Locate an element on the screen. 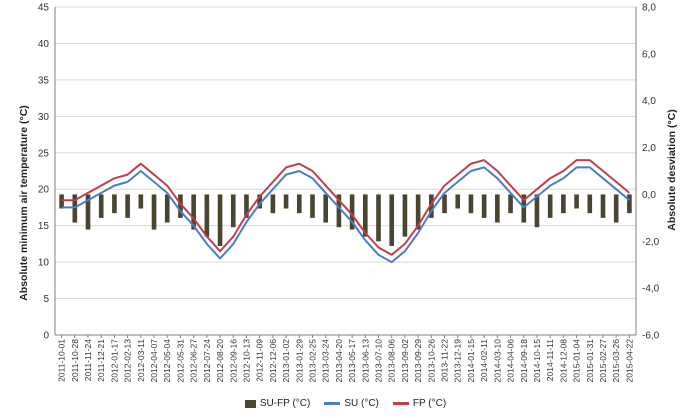 The height and width of the screenshot is (418, 691). x-tick-label: 2015-01-31 is located at coordinates (590, 361).